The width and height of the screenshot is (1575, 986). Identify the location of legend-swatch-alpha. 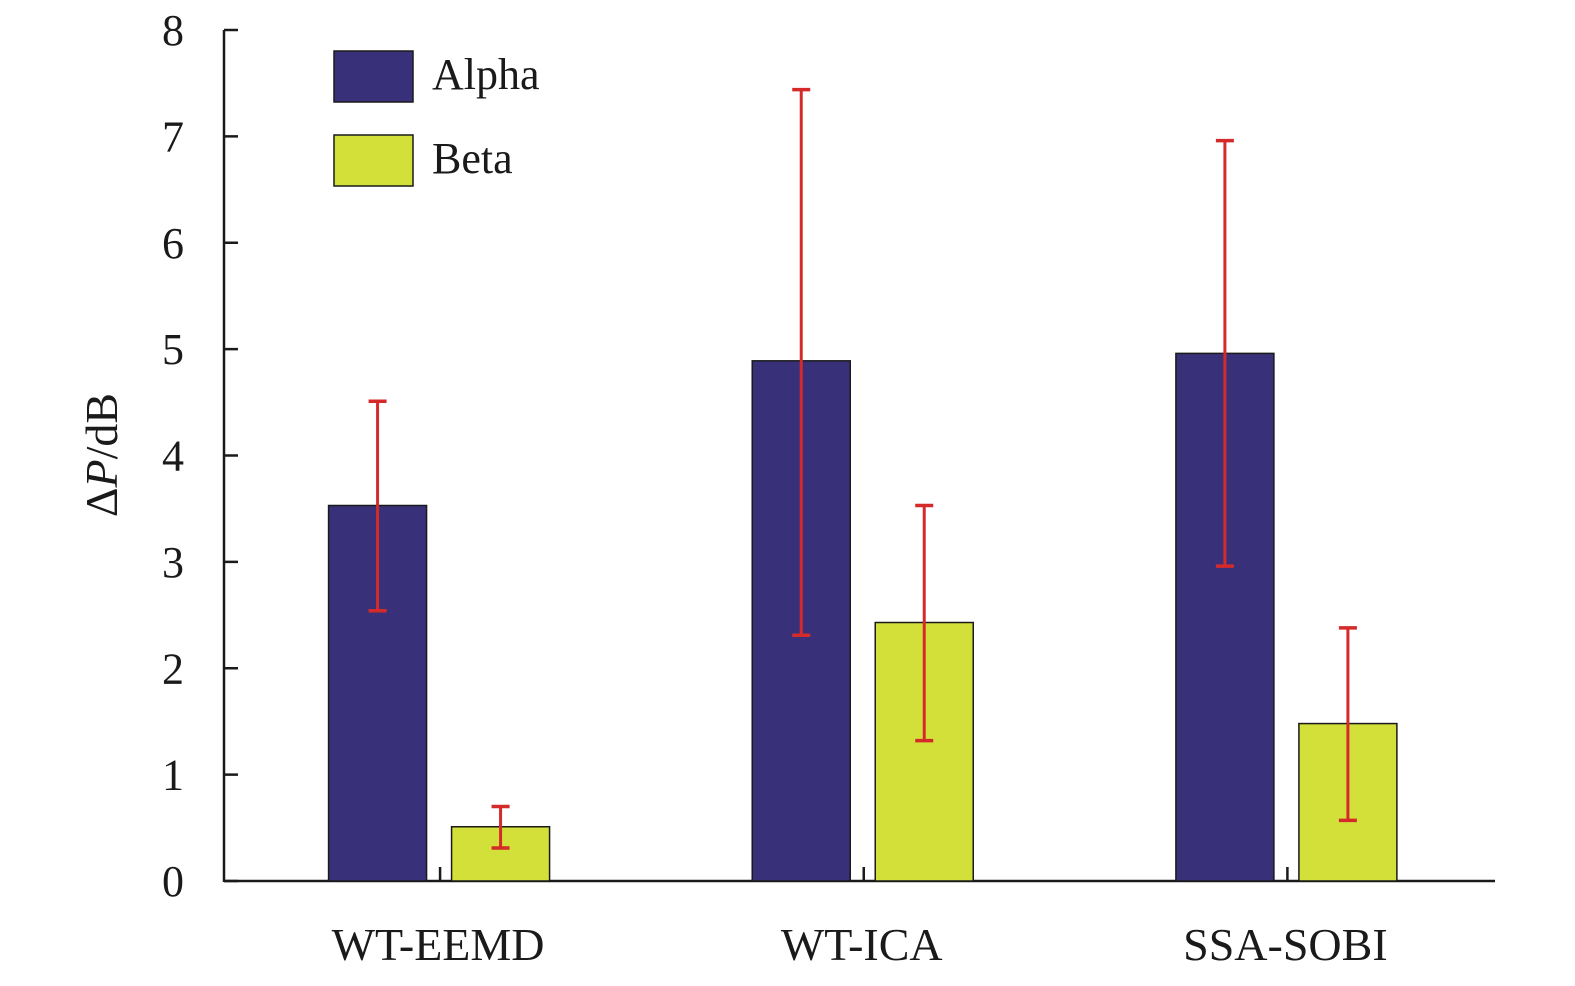
(373, 76).